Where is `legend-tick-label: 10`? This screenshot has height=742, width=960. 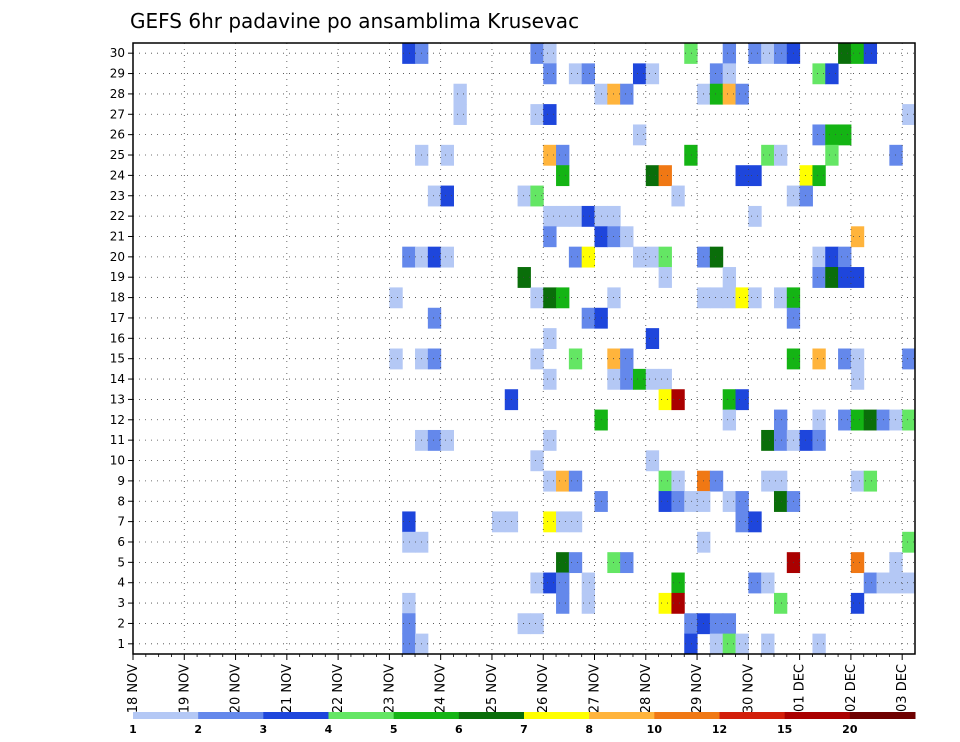 legend-tick-label: 10 is located at coordinates (655, 729).